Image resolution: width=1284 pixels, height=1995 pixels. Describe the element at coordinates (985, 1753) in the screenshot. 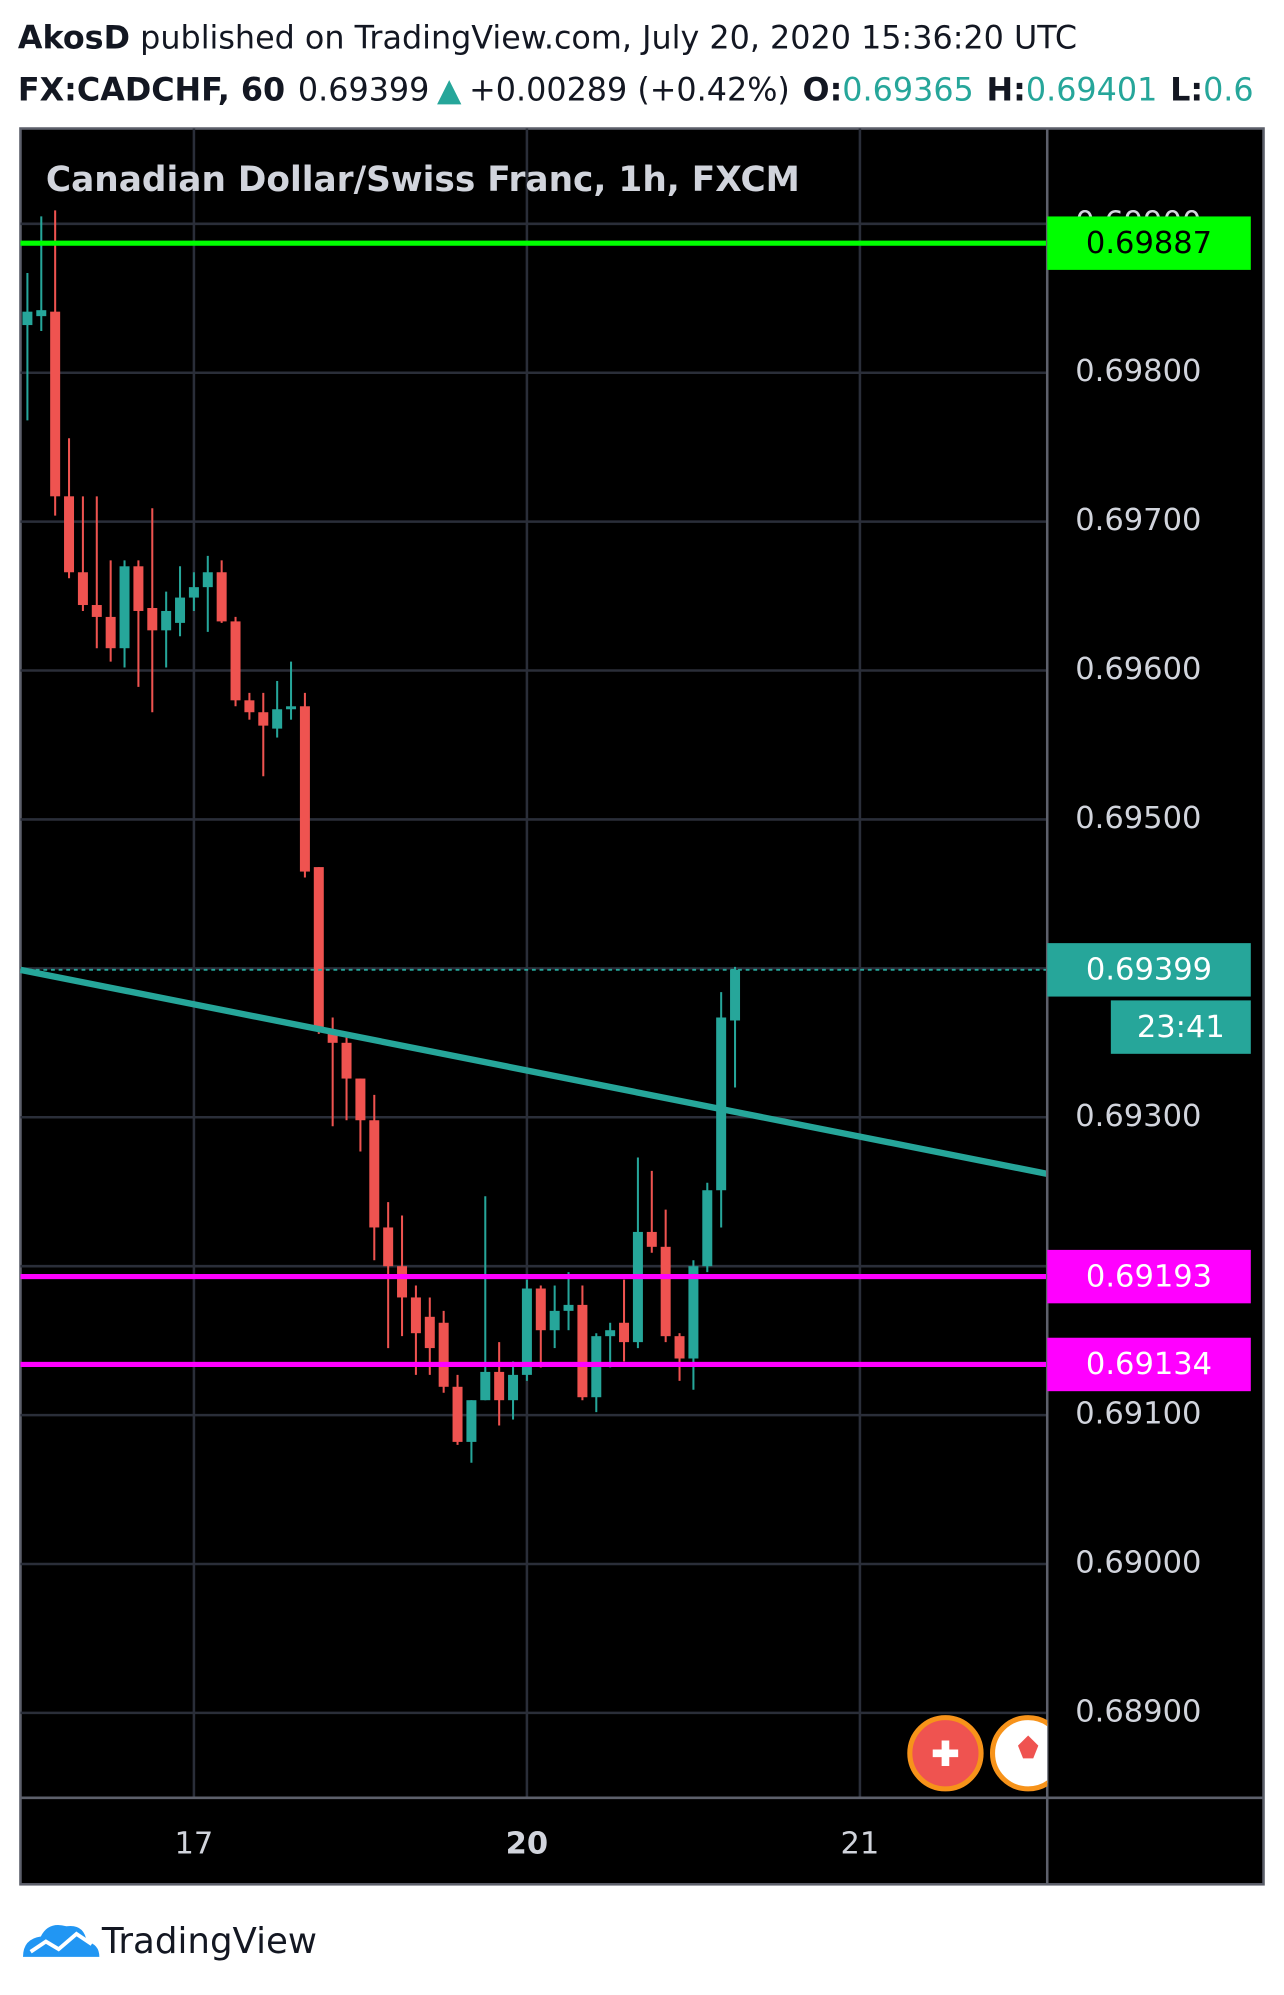

I see `event-icons` at that location.